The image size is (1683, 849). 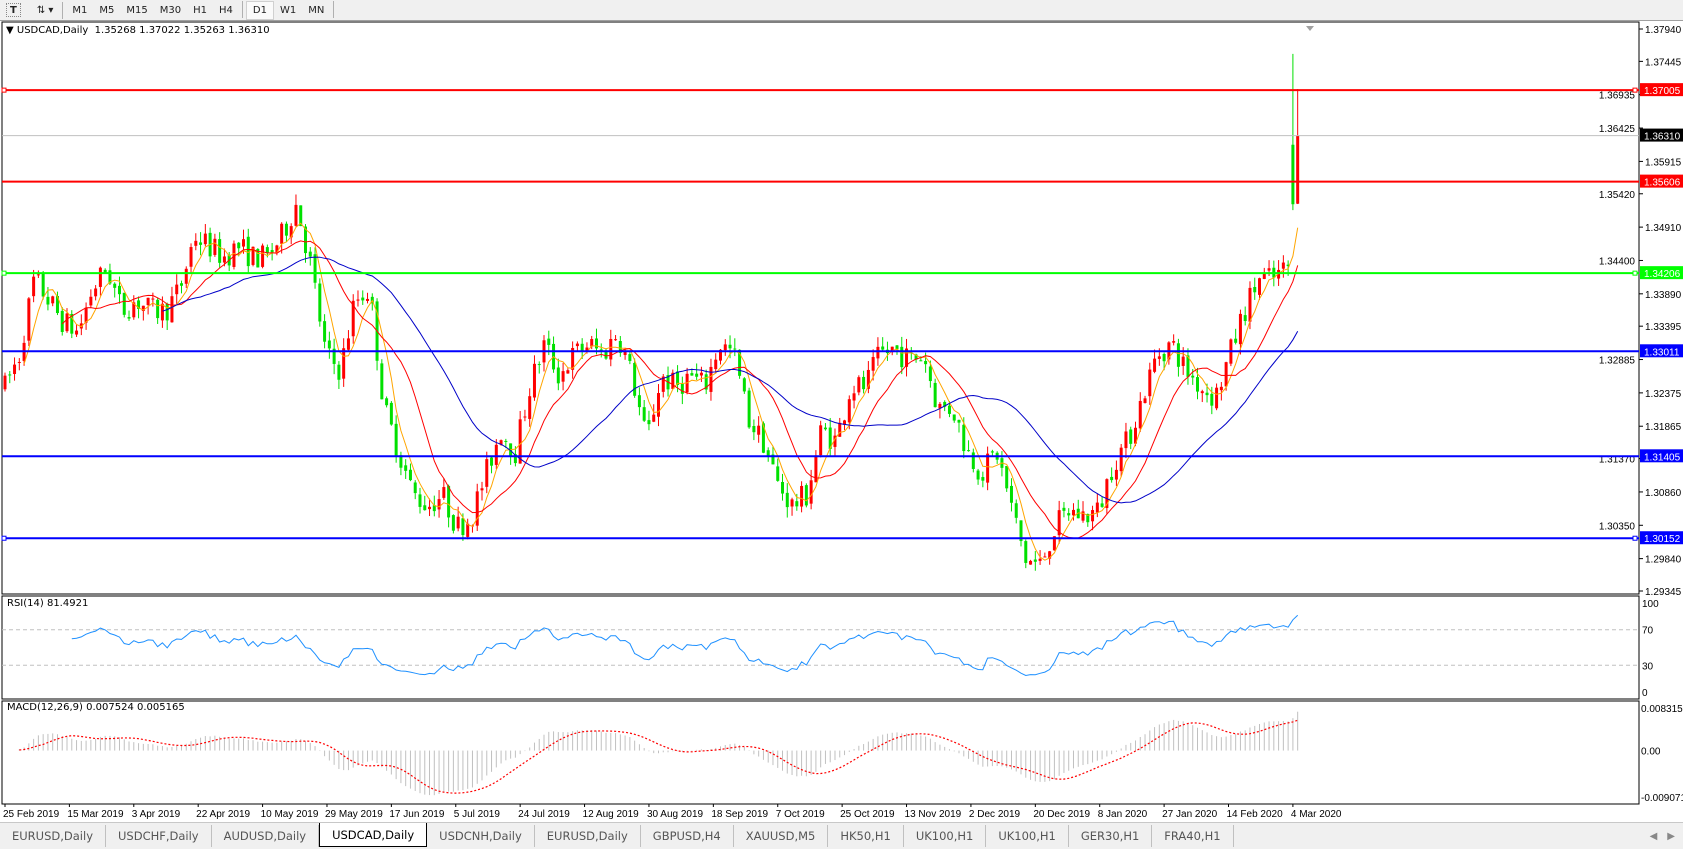 I want to click on tab-hk50-h1: HK50,H1, so click(x=866, y=836).